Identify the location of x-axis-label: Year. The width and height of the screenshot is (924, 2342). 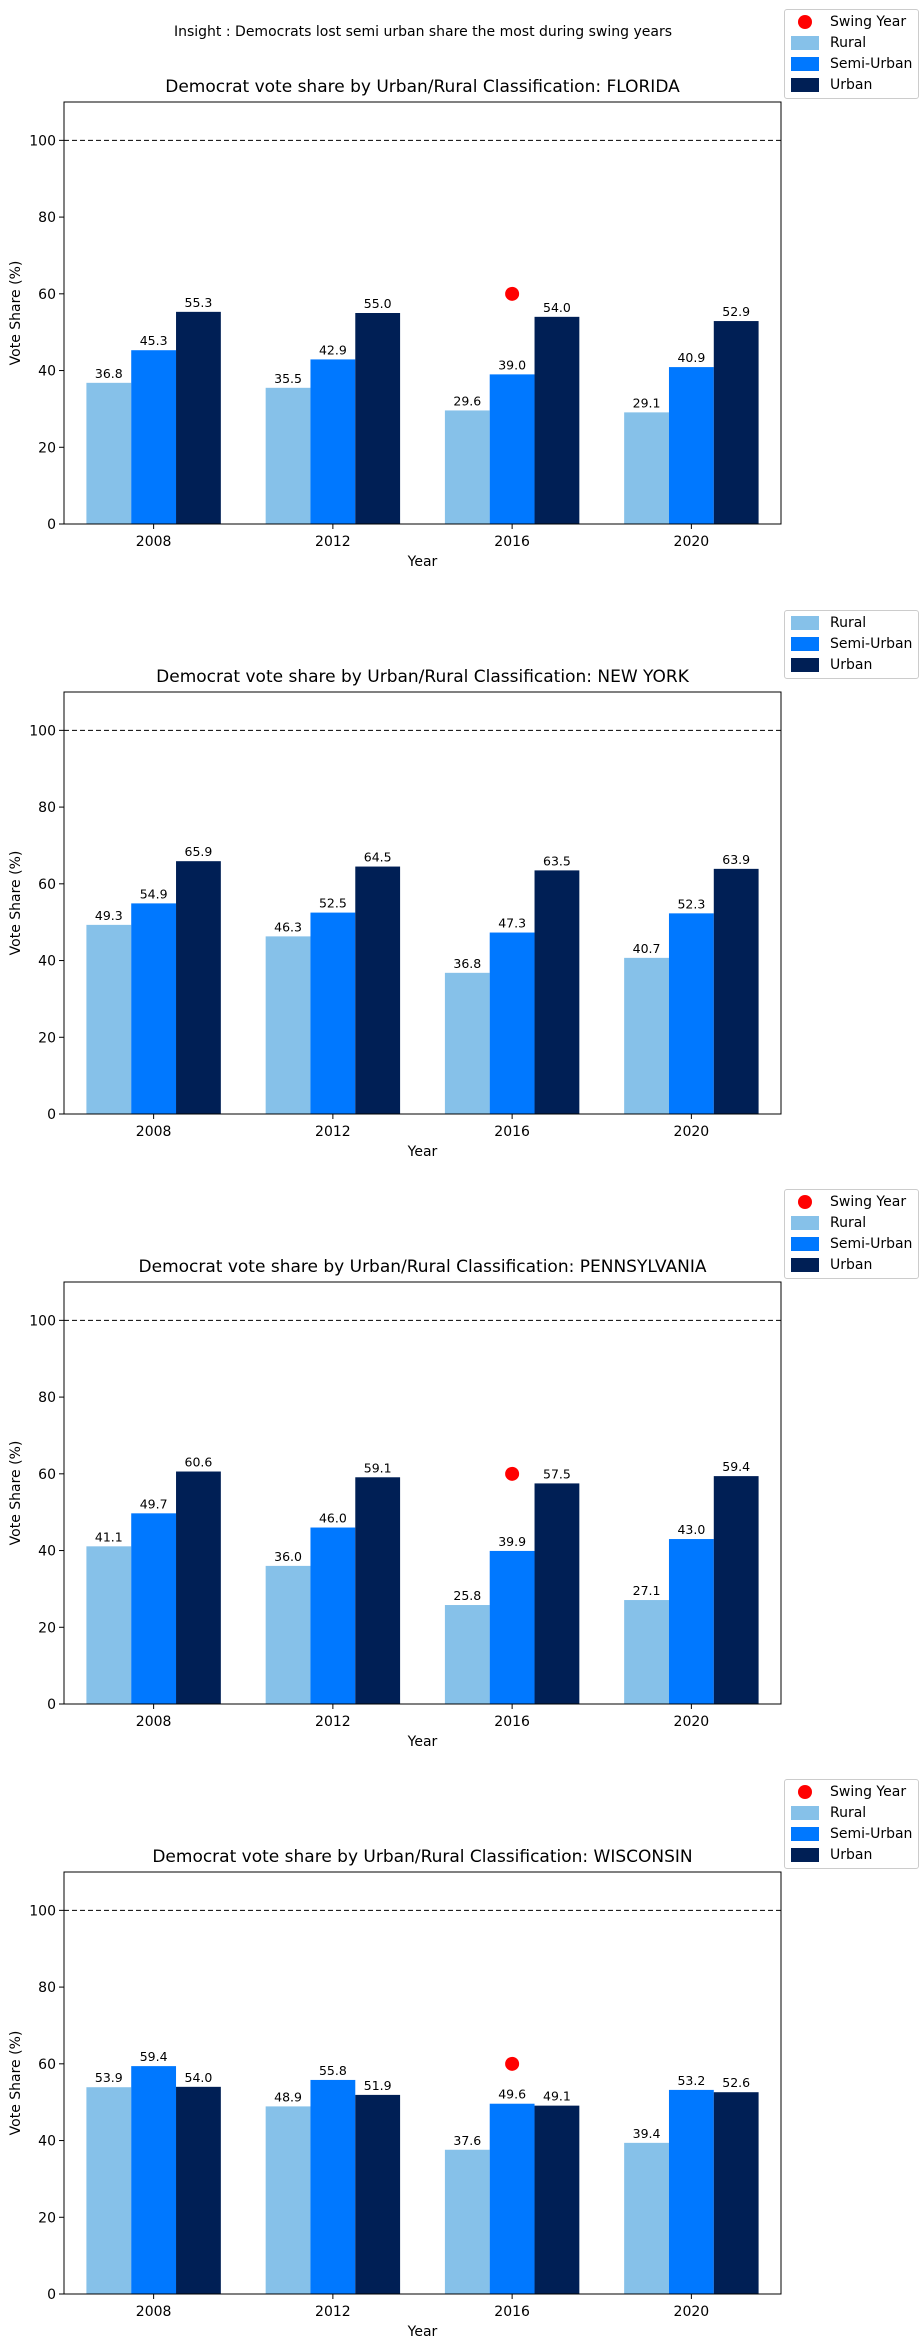
(422, 562).